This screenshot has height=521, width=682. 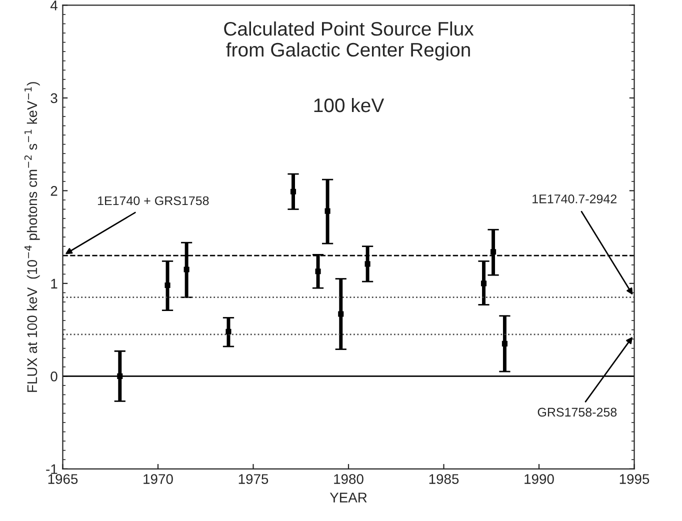 What do you see at coordinates (52, 469) in the screenshot?
I see `y-tick-label: -1` at bounding box center [52, 469].